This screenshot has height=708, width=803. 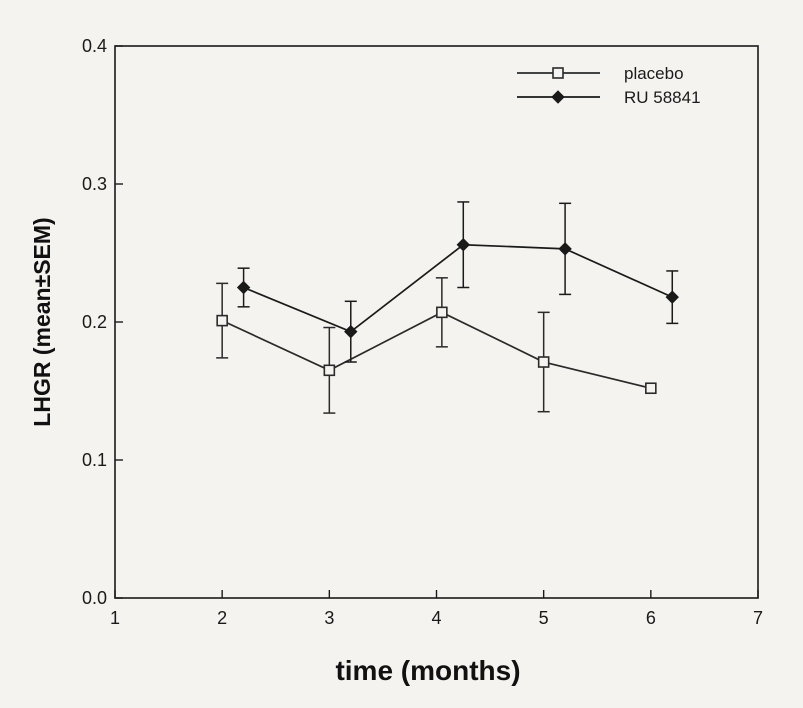 What do you see at coordinates (427, 670) in the screenshot?
I see `x-axis-title: time (months)` at bounding box center [427, 670].